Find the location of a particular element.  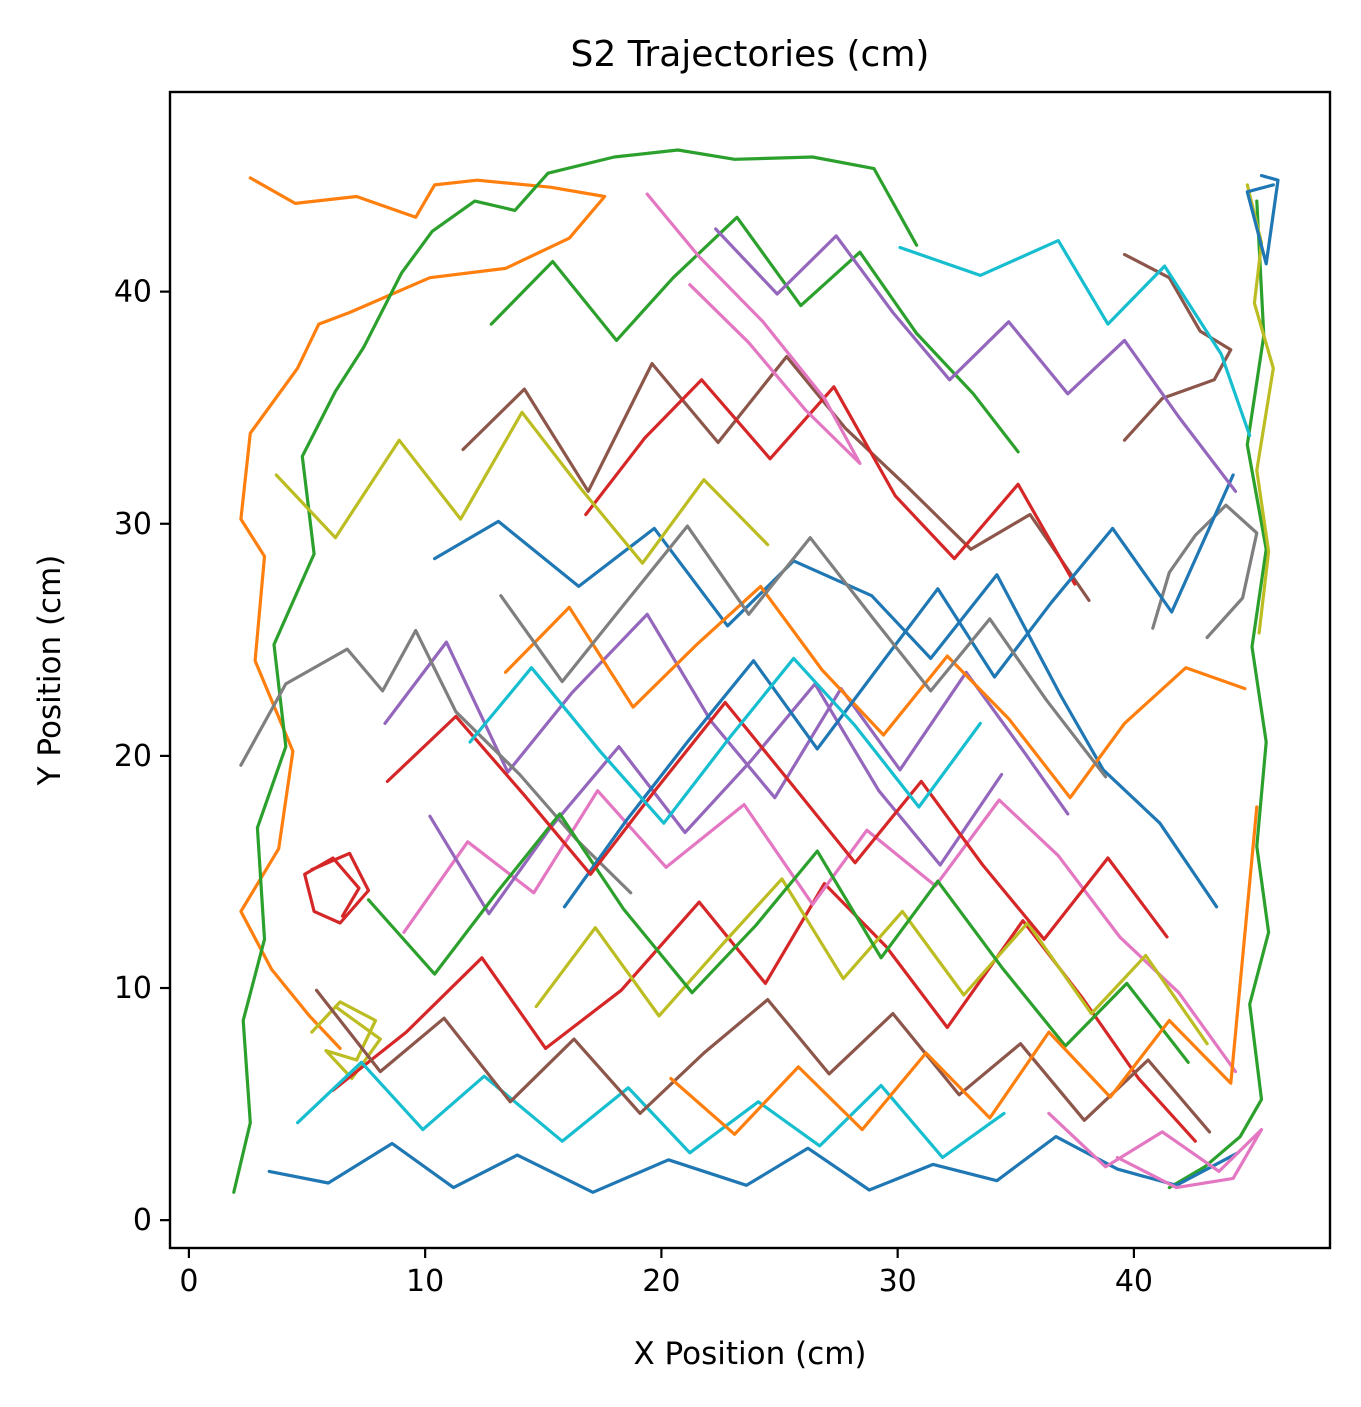

y-tick-label: 40 is located at coordinates (133, 292).